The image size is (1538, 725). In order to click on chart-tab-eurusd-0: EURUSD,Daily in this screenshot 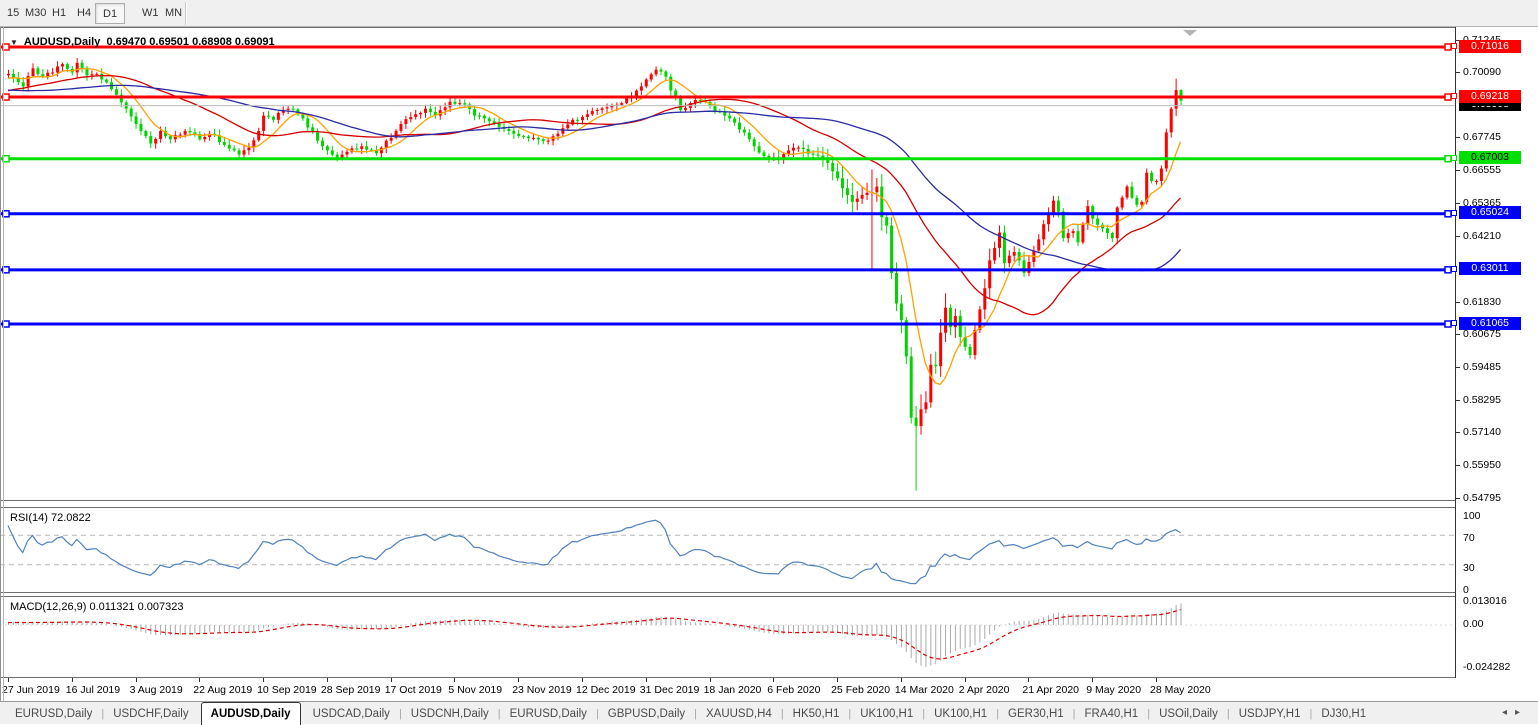, I will do `click(54, 714)`.